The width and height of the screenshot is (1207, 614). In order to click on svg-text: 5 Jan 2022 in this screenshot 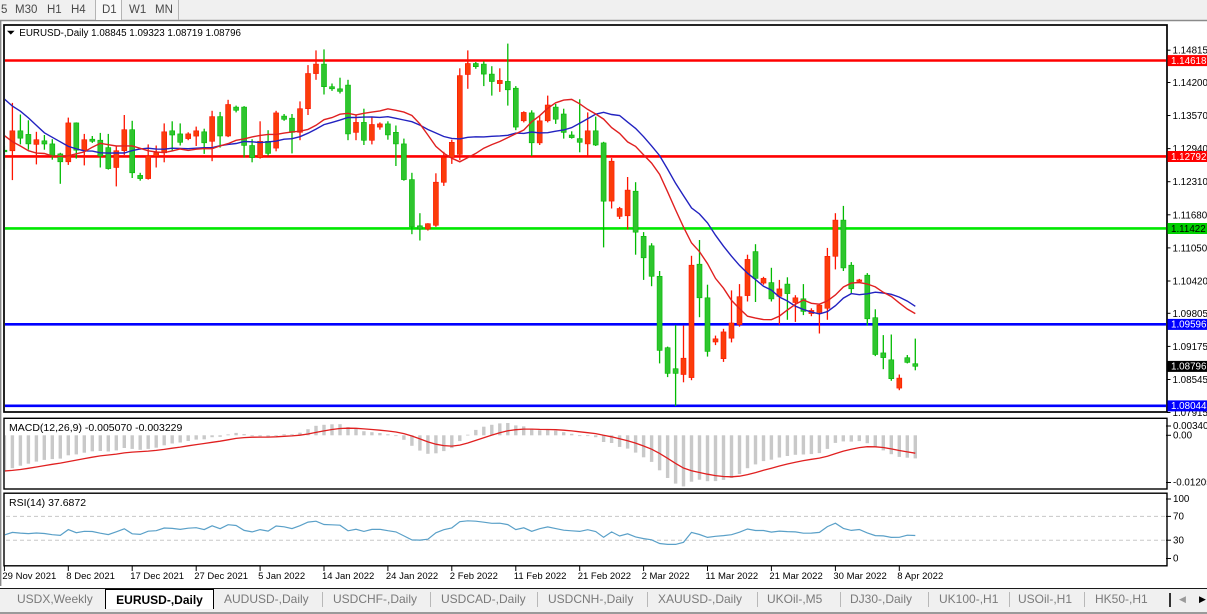, I will do `click(281, 576)`.